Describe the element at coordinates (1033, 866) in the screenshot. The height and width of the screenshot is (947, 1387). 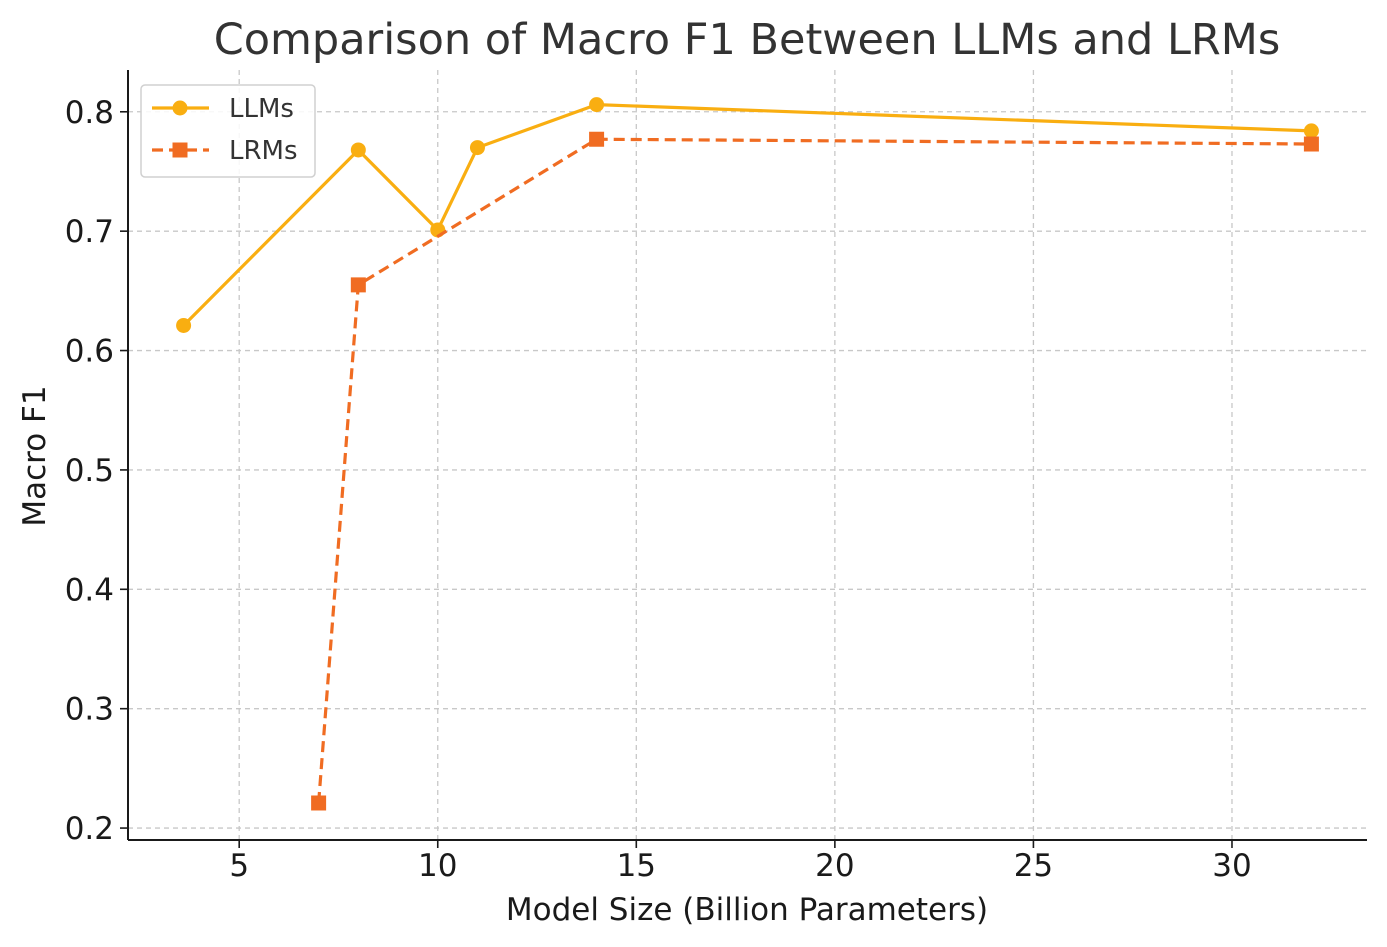
I see `x-tick-label: 25` at that location.